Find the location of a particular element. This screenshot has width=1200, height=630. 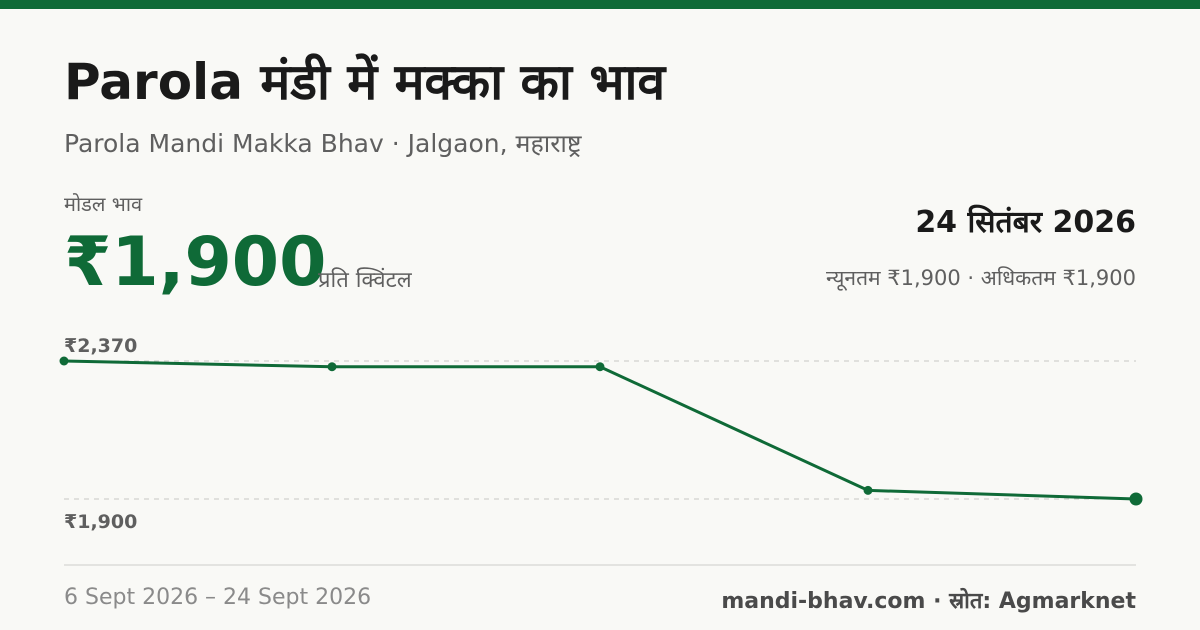

source-credit: mandi-bhav.com · स्रोत: Agmarknet is located at coordinates (928, 601).